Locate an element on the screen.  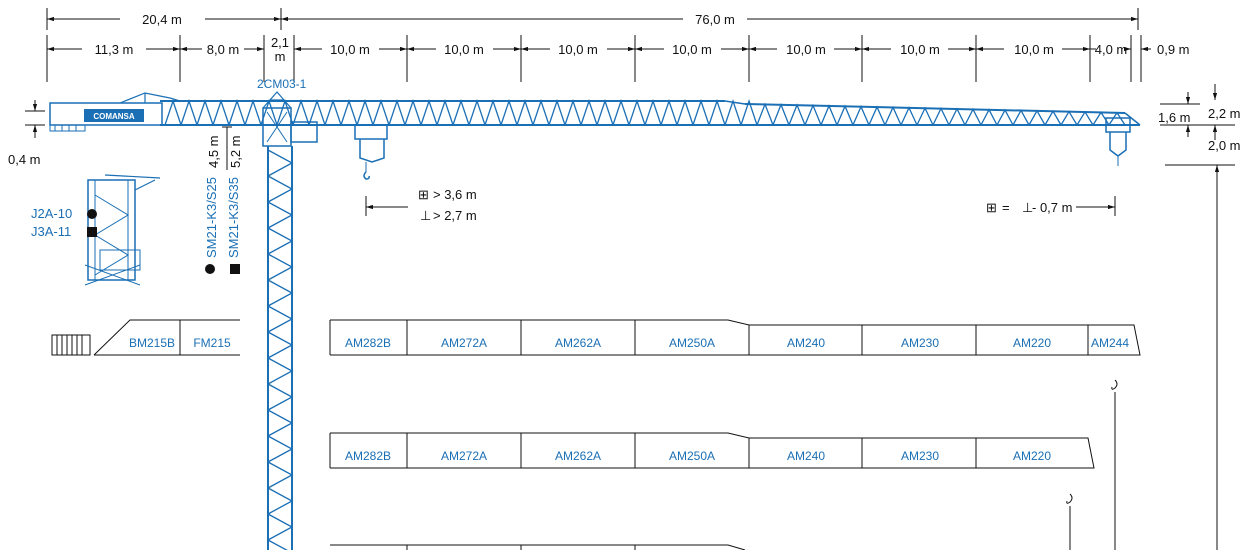
counter-jib-config: BM215B FM215 is located at coordinates (145, 337).